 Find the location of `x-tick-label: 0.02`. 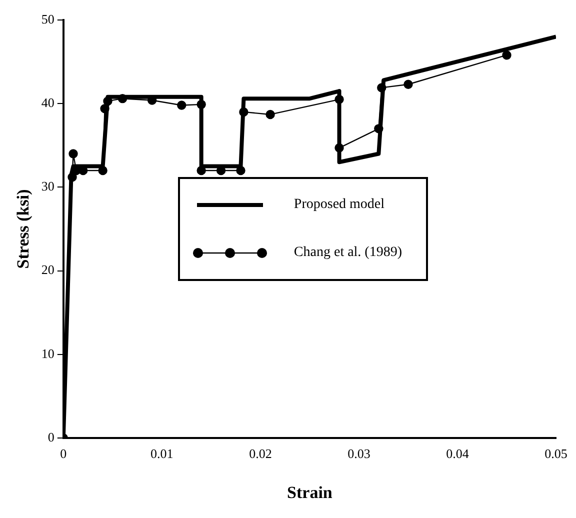

x-tick-label: 0.02 is located at coordinates (260, 454).